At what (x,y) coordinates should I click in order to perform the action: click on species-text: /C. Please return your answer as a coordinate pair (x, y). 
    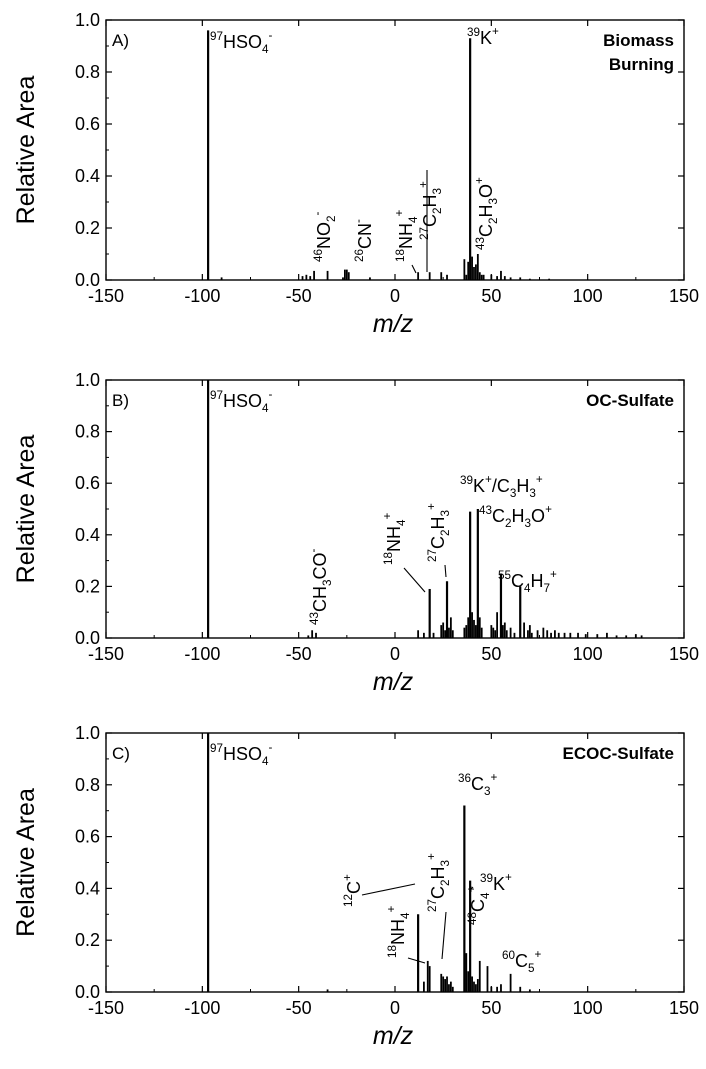
    Looking at the image, I should click on (501, 486).